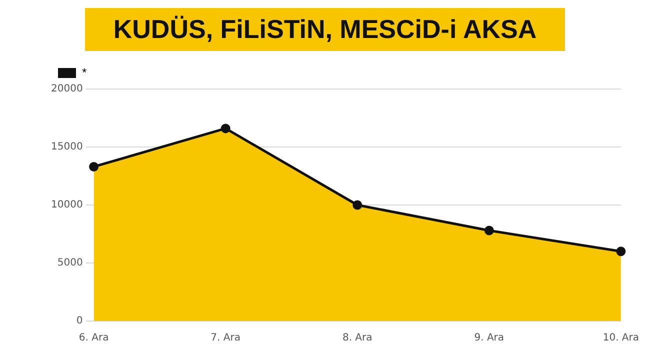 This screenshot has width=650, height=360. Describe the element at coordinates (84, 72) in the screenshot. I see `legend-label: *` at that location.